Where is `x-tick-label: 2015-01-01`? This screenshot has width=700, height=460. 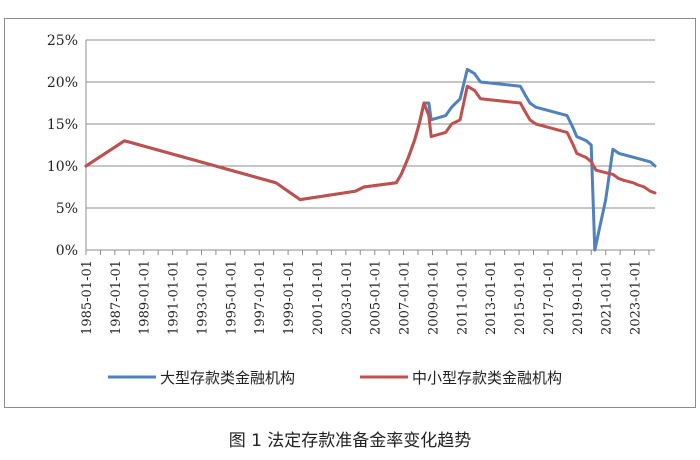
x-tick-label: 2015-01-01 is located at coordinates (520, 297).